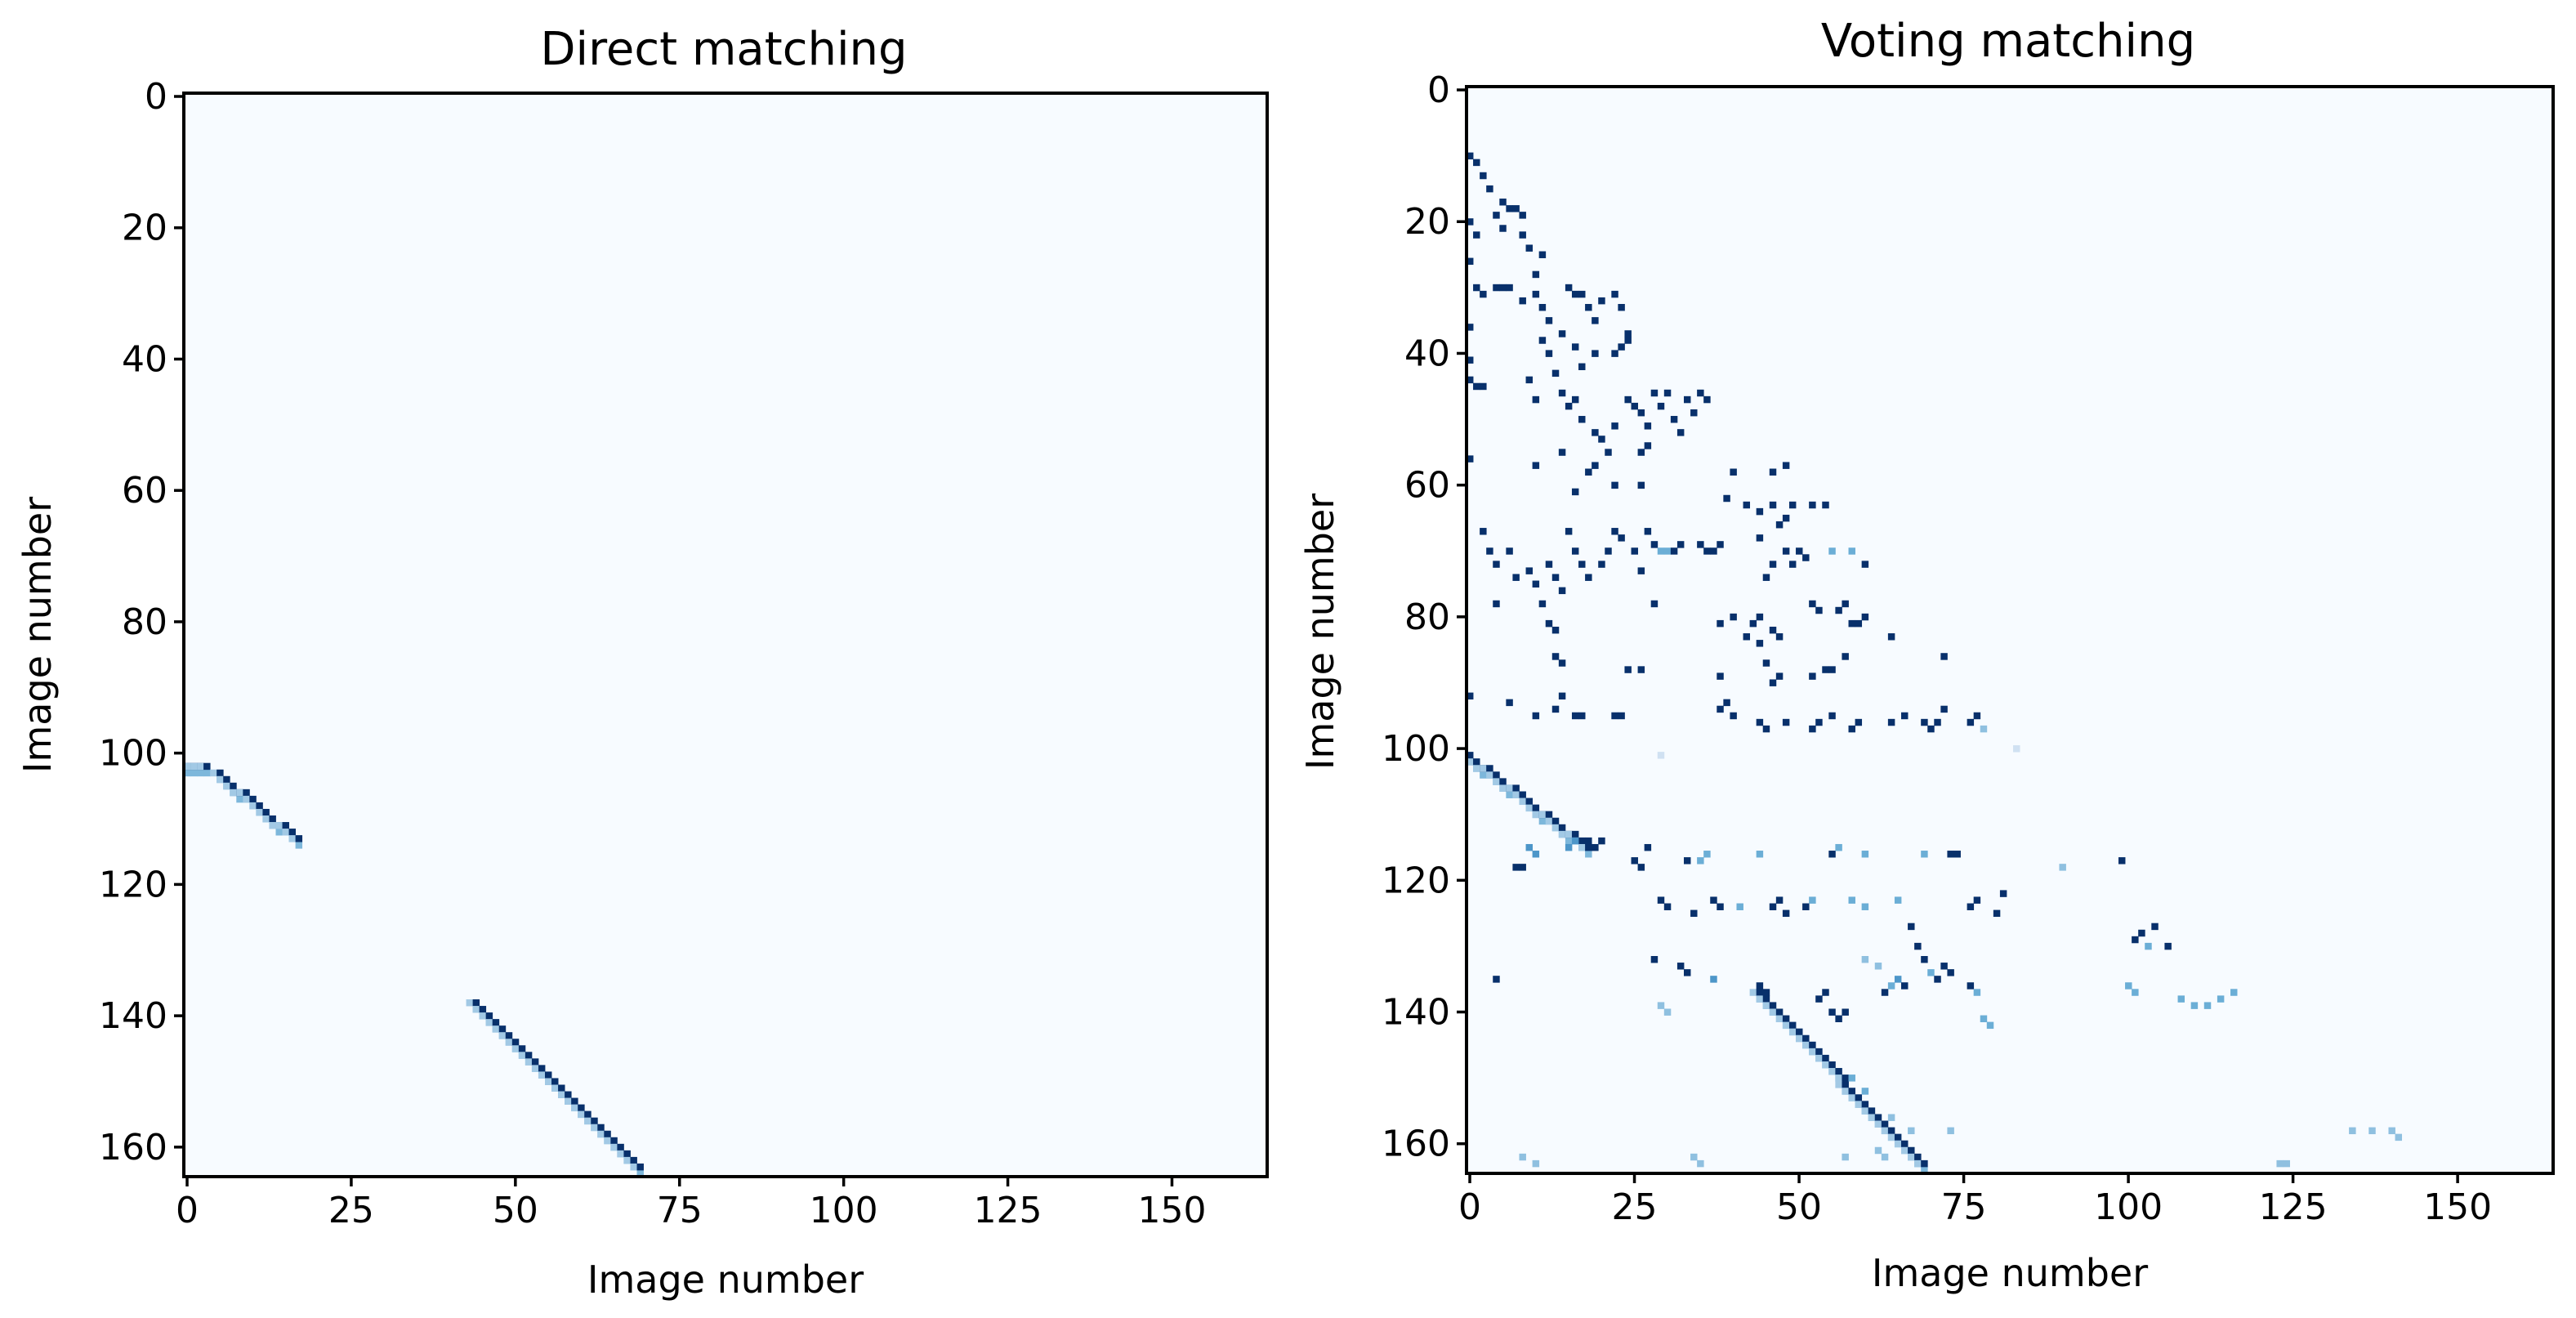 The image size is (2576, 1318). I want to click on heatmap-cells, so click(414, 970).